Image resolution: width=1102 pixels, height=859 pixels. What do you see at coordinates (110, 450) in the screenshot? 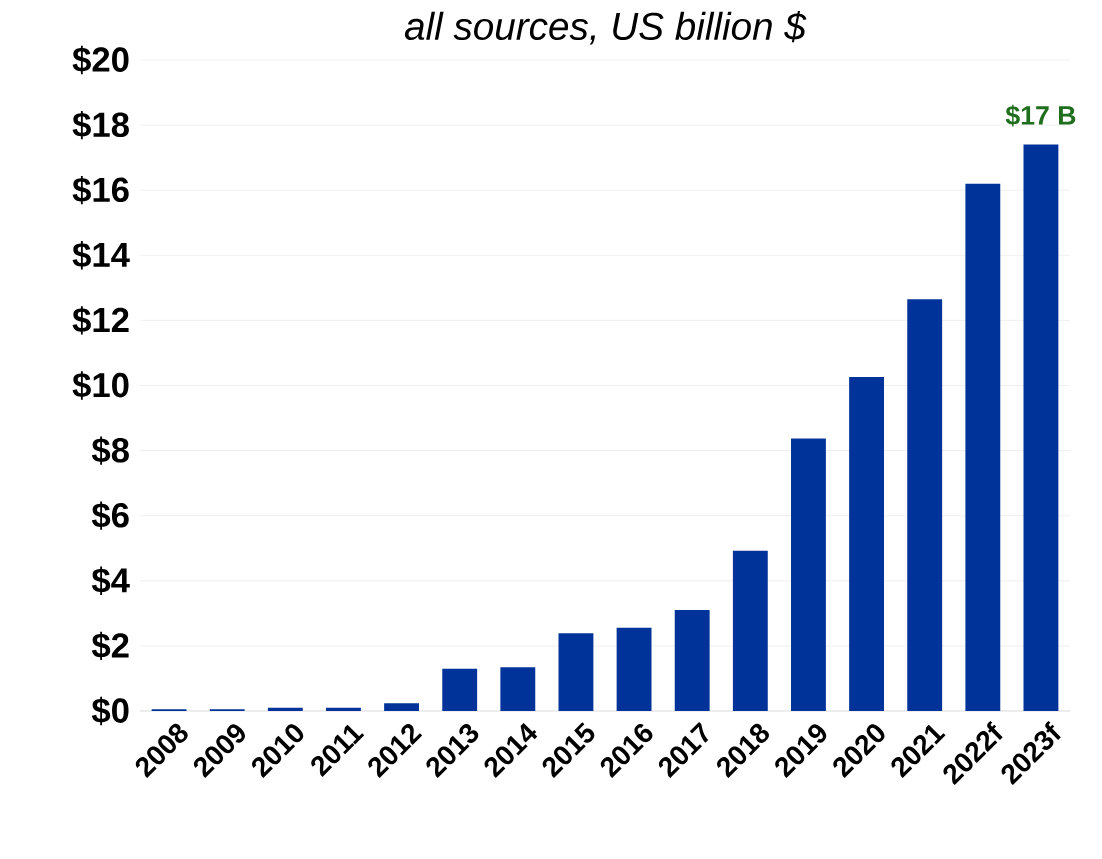
I see `y-tick-label: $8` at bounding box center [110, 450].